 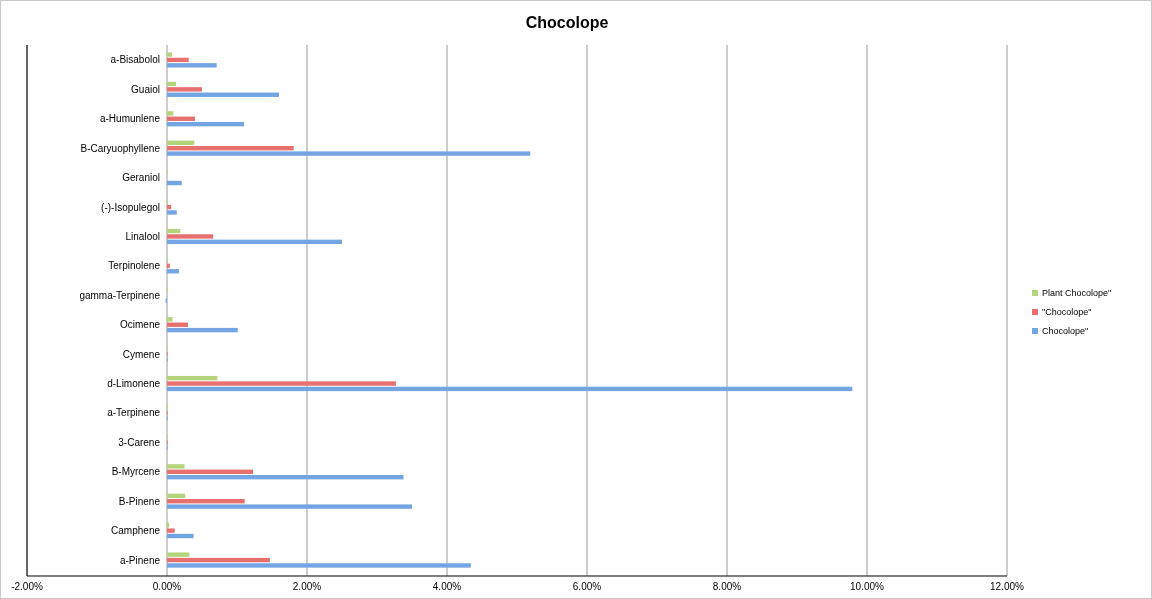 I want to click on y-tick-label: B-Pinene, so click(x=139, y=501).